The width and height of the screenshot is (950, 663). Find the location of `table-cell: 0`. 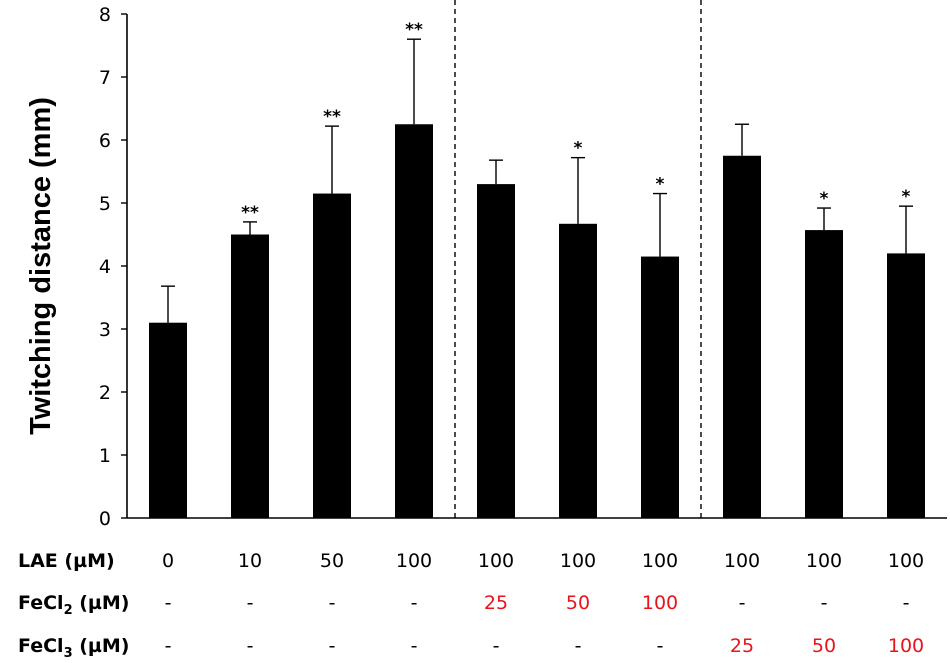

table-cell: 0 is located at coordinates (168, 561).